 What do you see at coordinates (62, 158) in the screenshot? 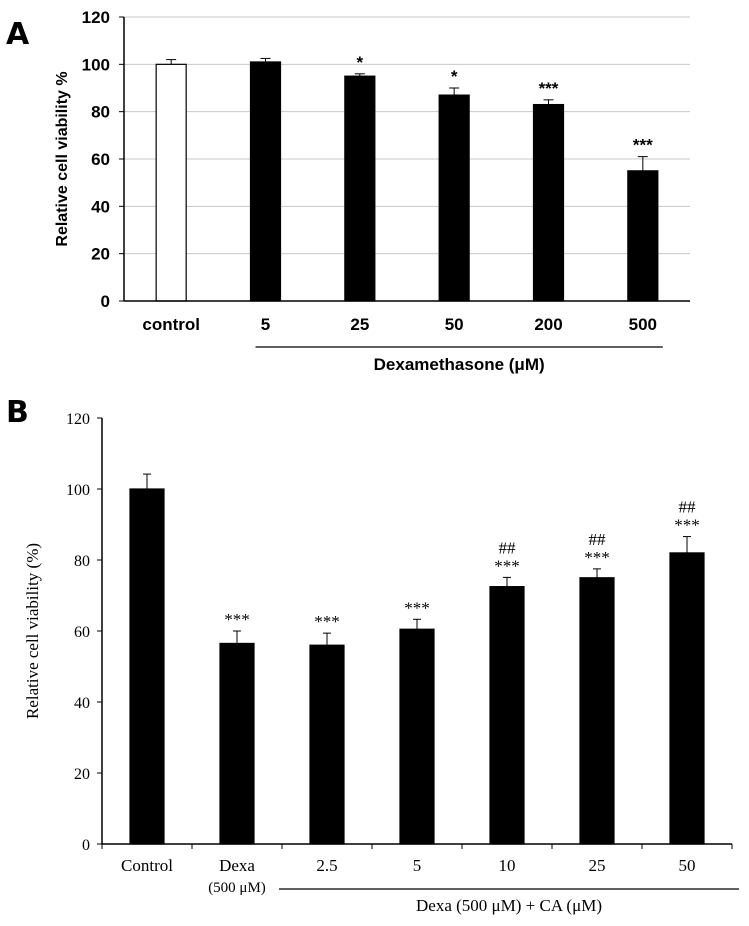
I see `y-axis-label: Relative cell viability %` at bounding box center [62, 158].